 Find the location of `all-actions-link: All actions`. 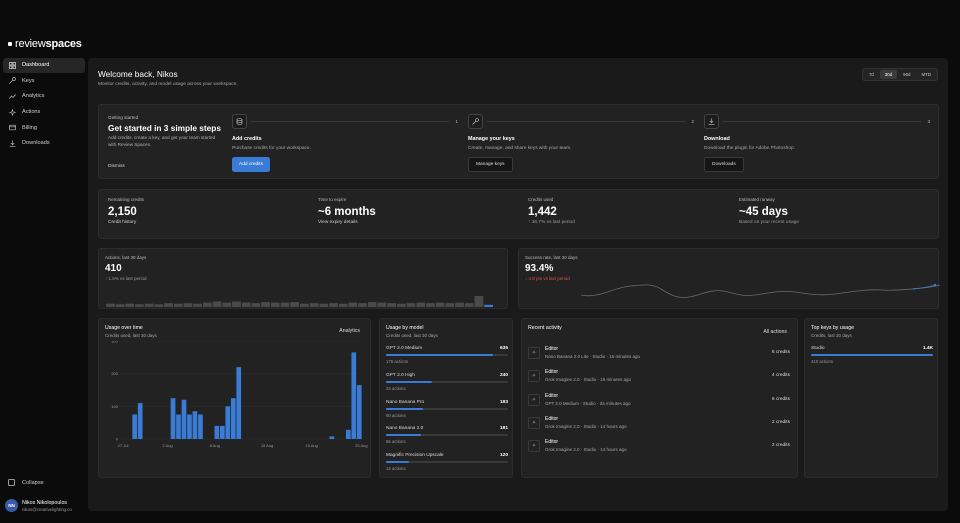

all-actions-link: All actions is located at coordinates (775, 332).